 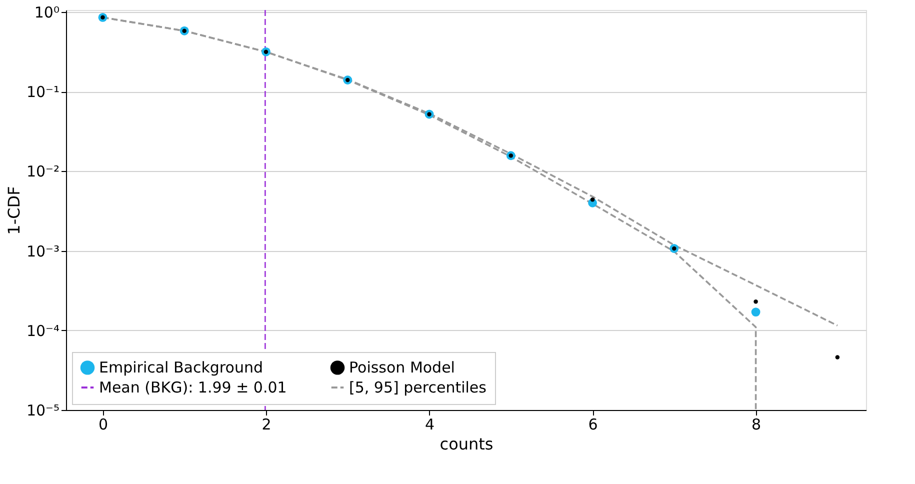 What do you see at coordinates (429, 425) in the screenshot?
I see `x-tick-label: 4` at bounding box center [429, 425].